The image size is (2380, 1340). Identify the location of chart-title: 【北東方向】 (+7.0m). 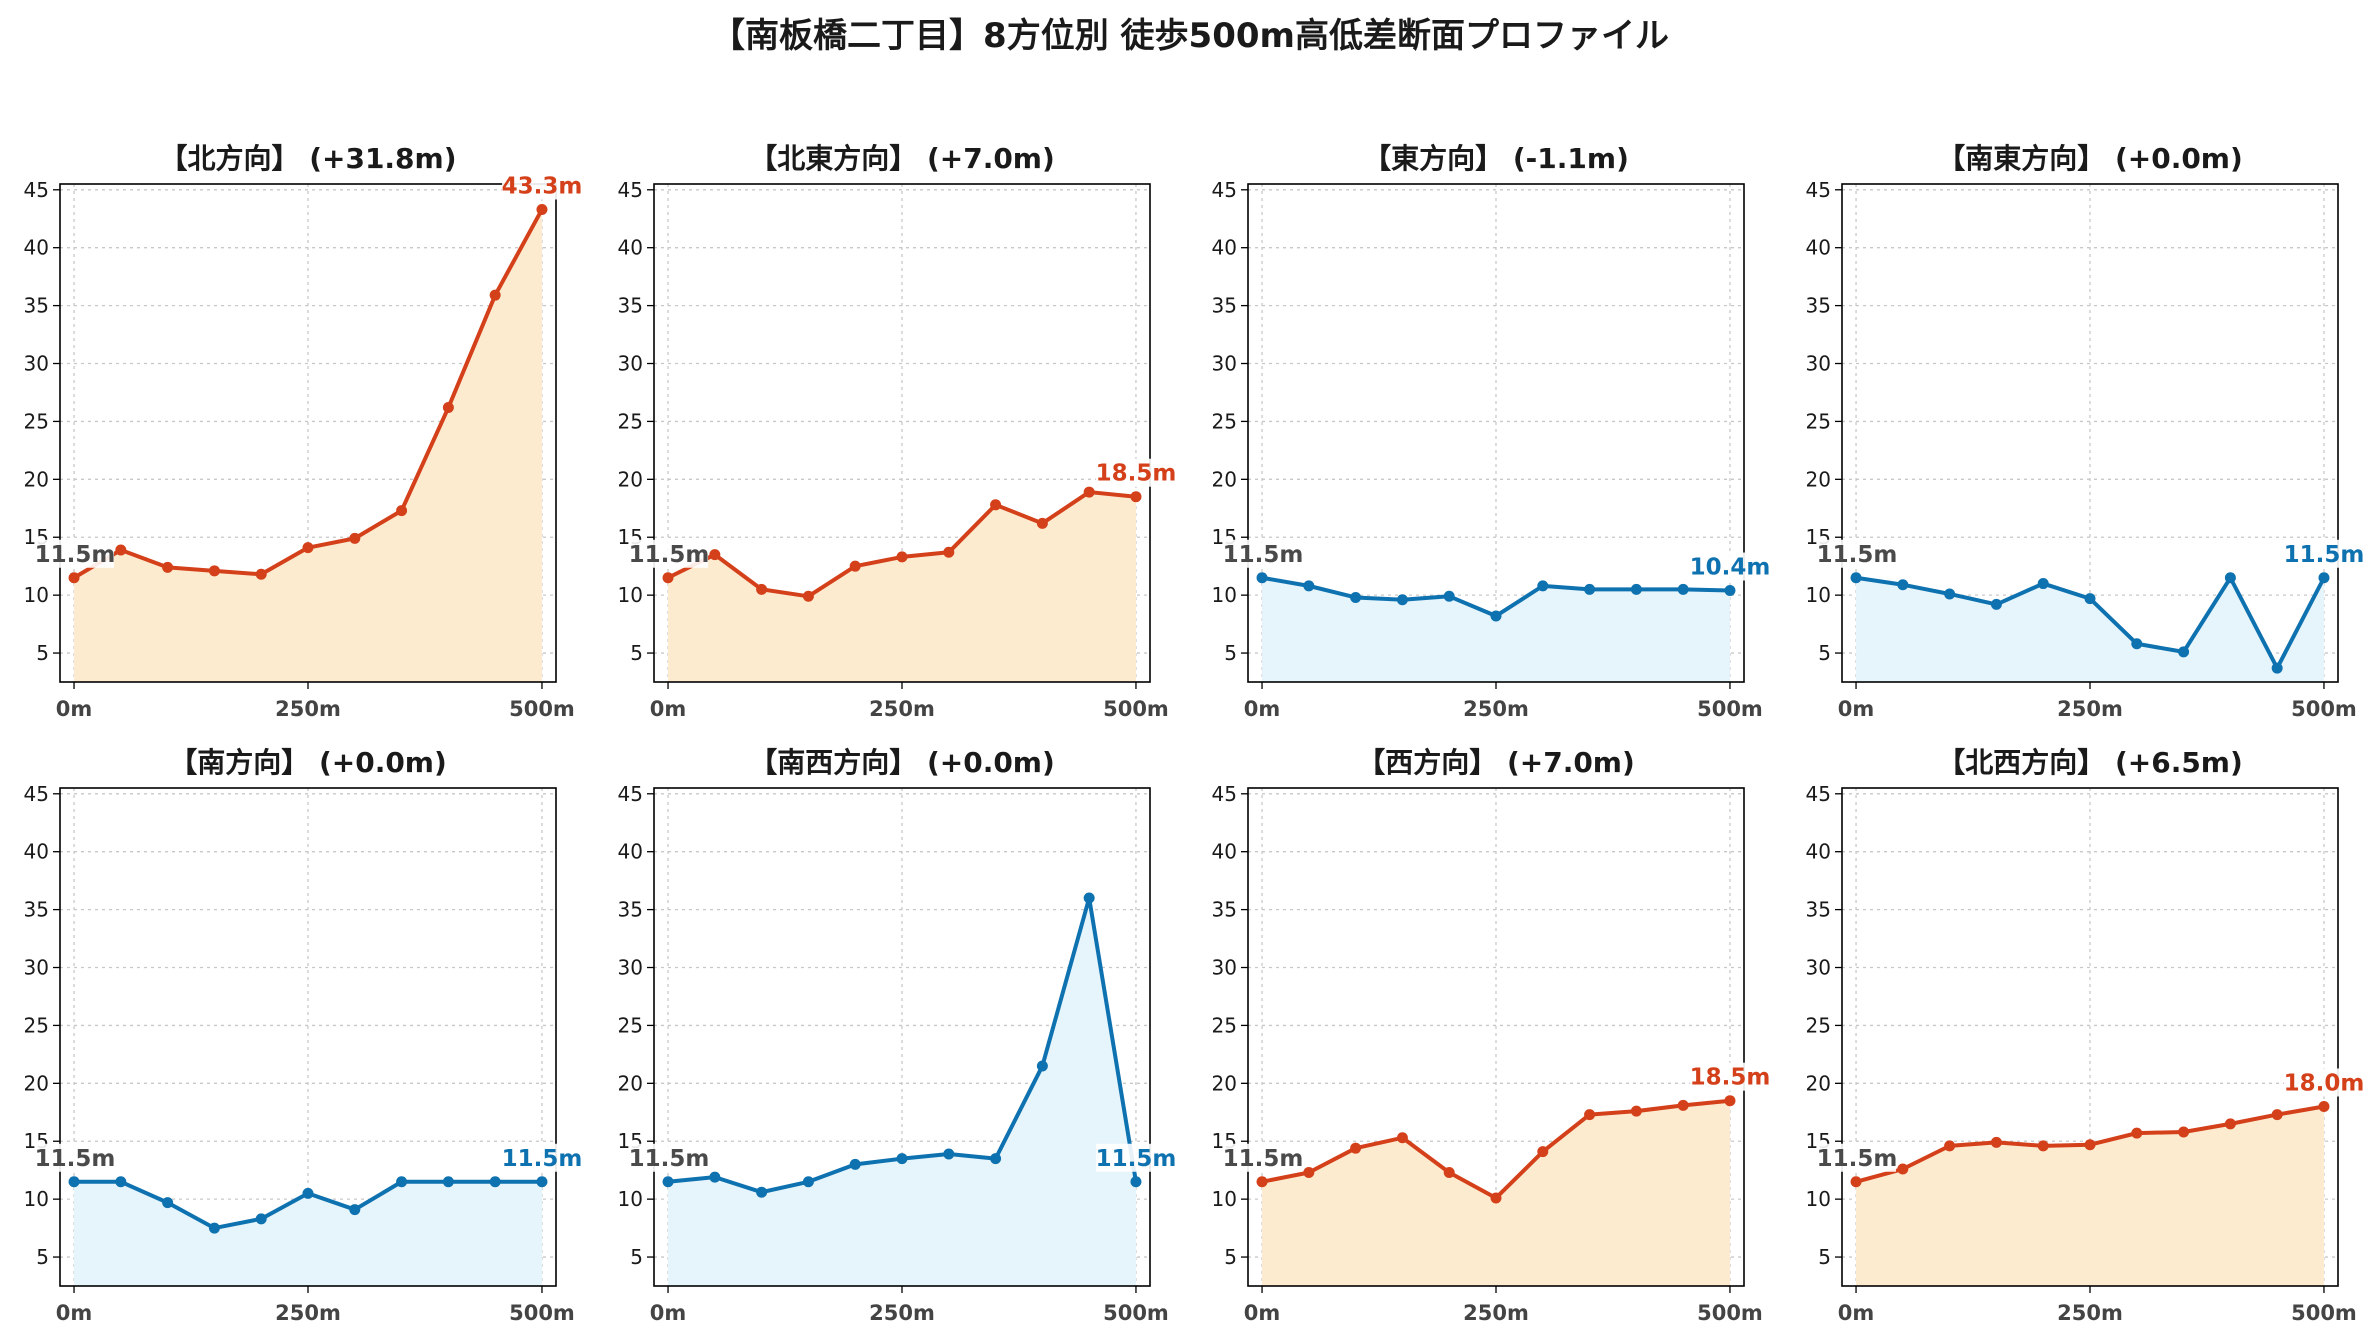
(902, 158).